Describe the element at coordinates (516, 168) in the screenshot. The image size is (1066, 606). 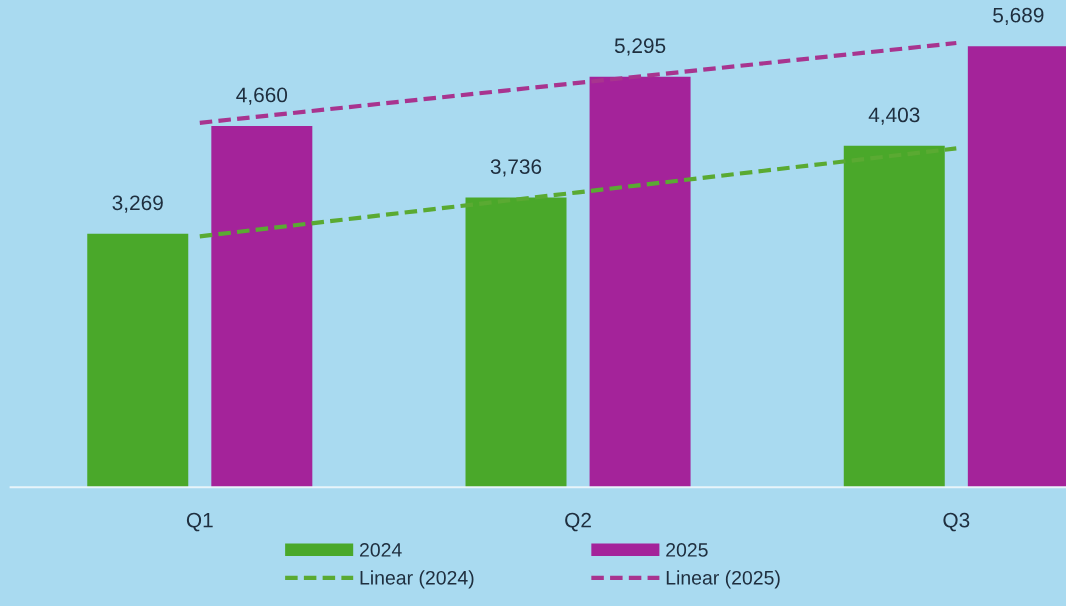
I see `data-label: 3,736` at that location.